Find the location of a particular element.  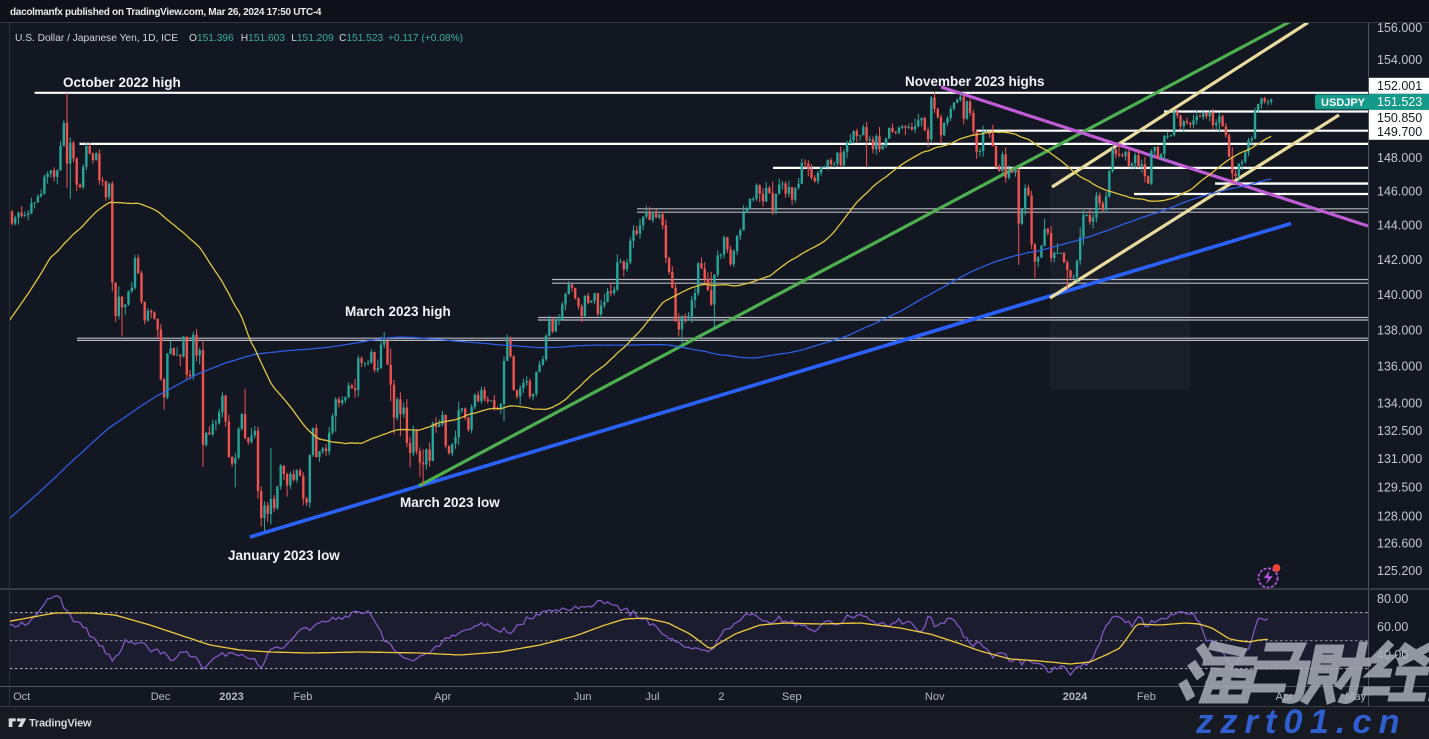

svg-text: 128.000 is located at coordinates (1399, 516).